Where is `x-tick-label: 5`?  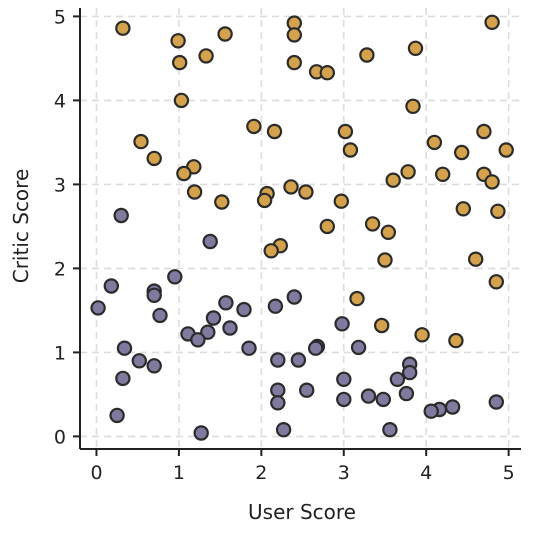
x-tick-label: 5 is located at coordinates (509, 473).